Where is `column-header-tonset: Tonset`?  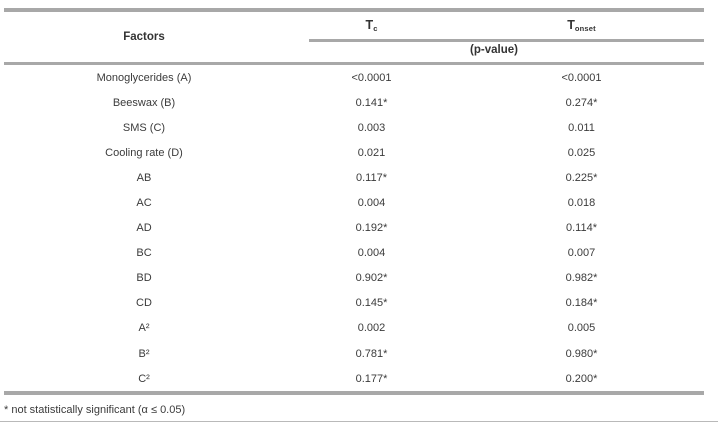
column-header-tonset: Tonset is located at coordinates (581, 25).